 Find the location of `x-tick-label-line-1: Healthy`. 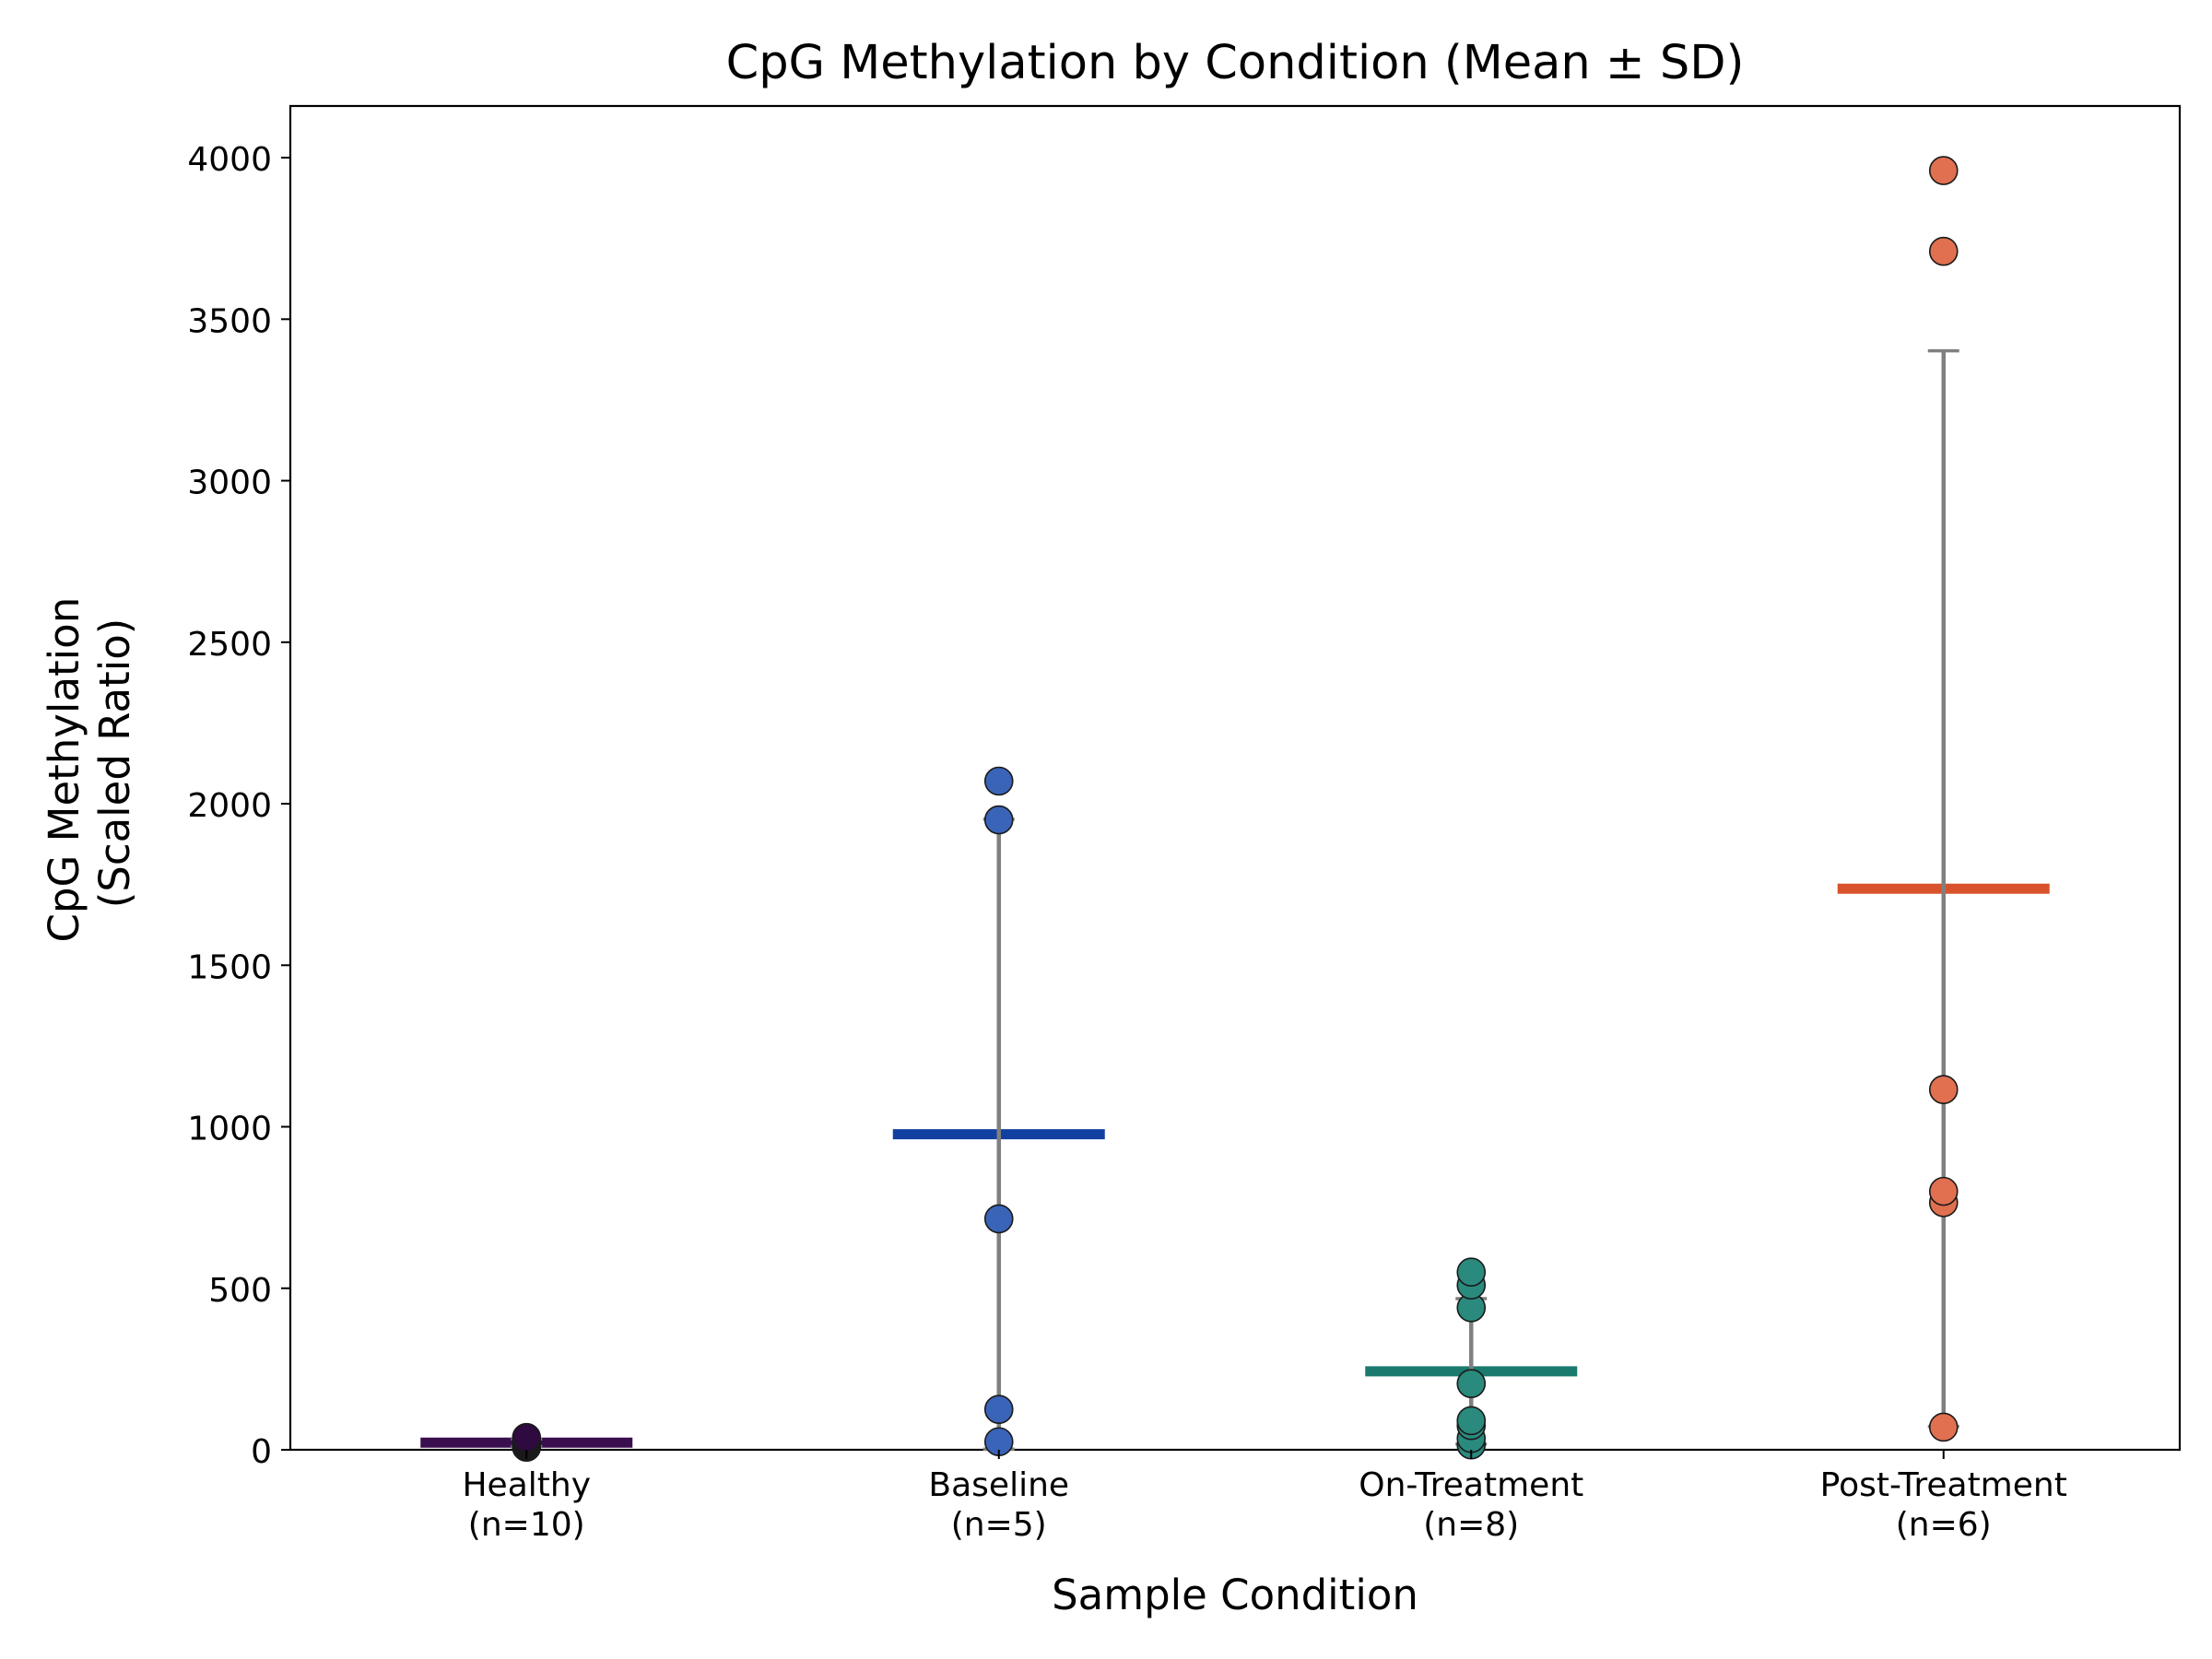

x-tick-label-line-1: Healthy is located at coordinates (526, 1485).